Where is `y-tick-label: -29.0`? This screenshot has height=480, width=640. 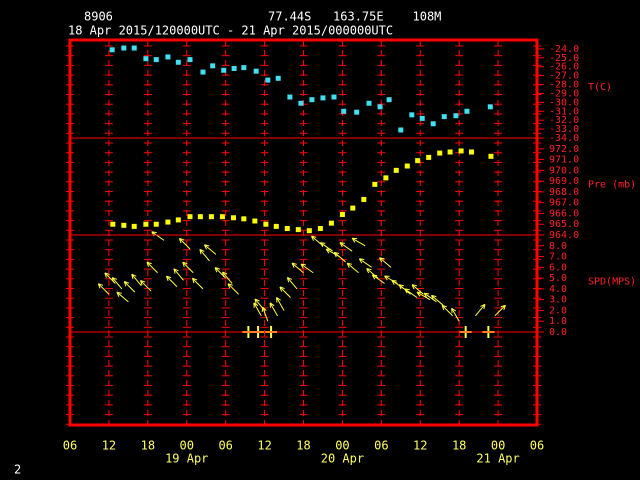
y-tick-label: -29.0 is located at coordinates (564, 93).